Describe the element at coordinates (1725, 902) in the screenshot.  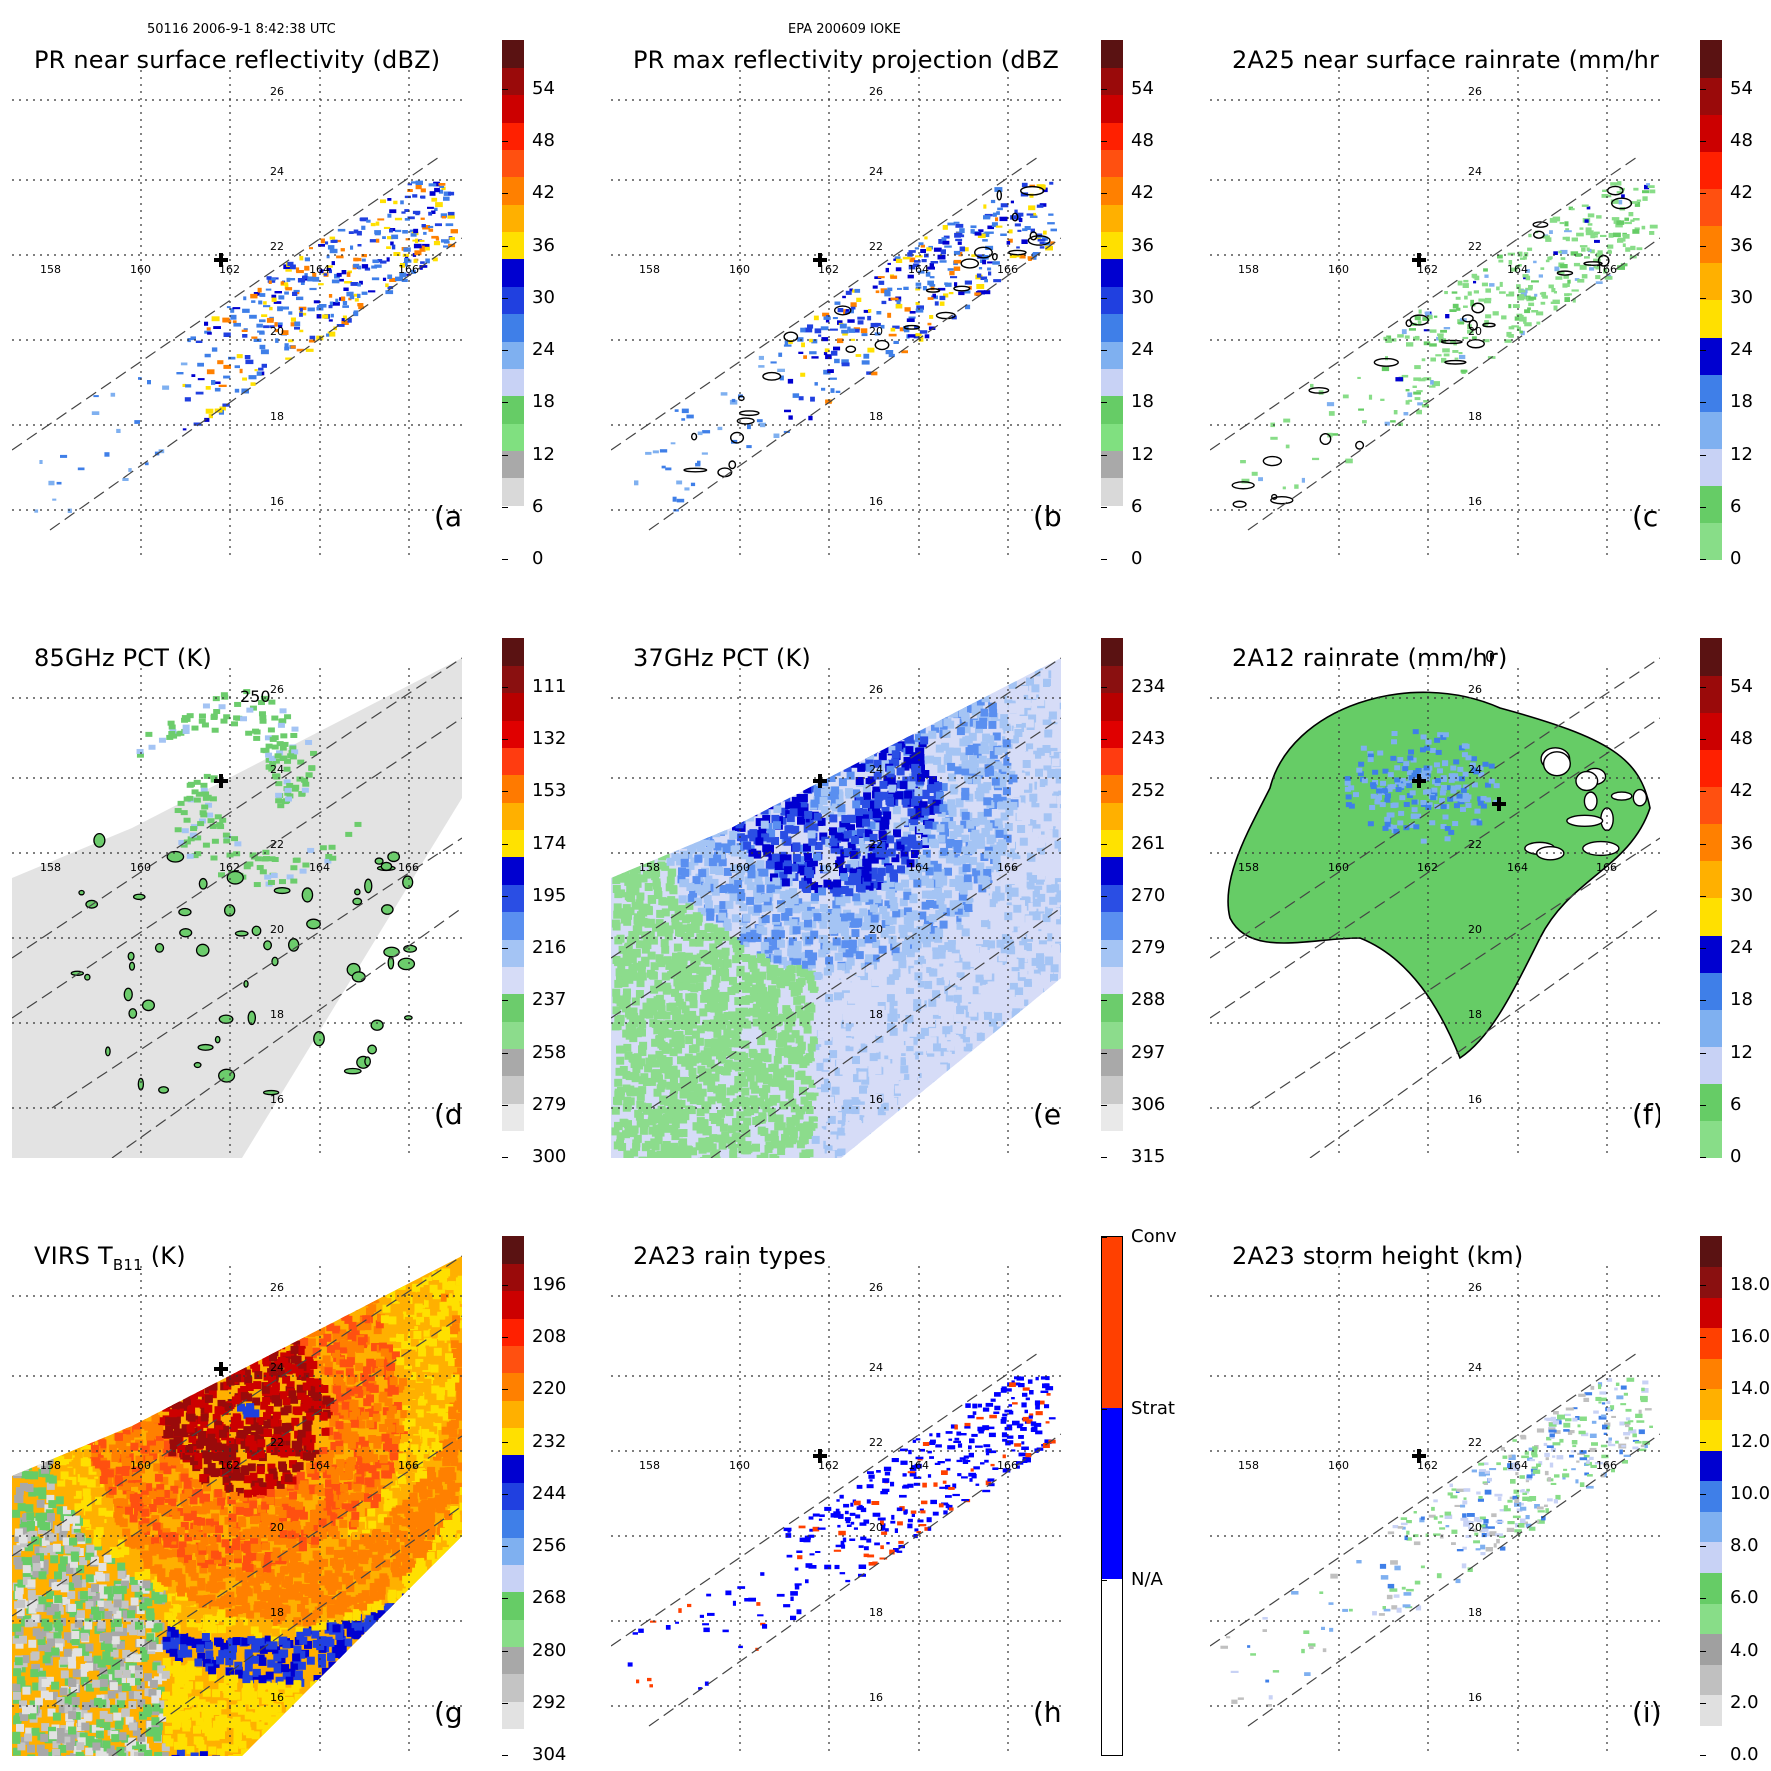
I see `colorbar-f: 54 48 42 36 30 24 18 12 6 0` at that location.